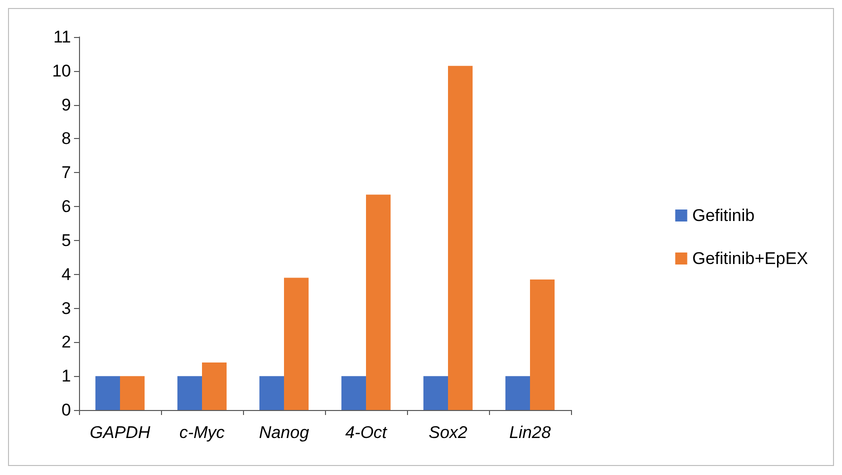 The height and width of the screenshot is (475, 842). Describe the element at coordinates (723, 215) in the screenshot. I see `legend-label: Gefitinib` at that location.